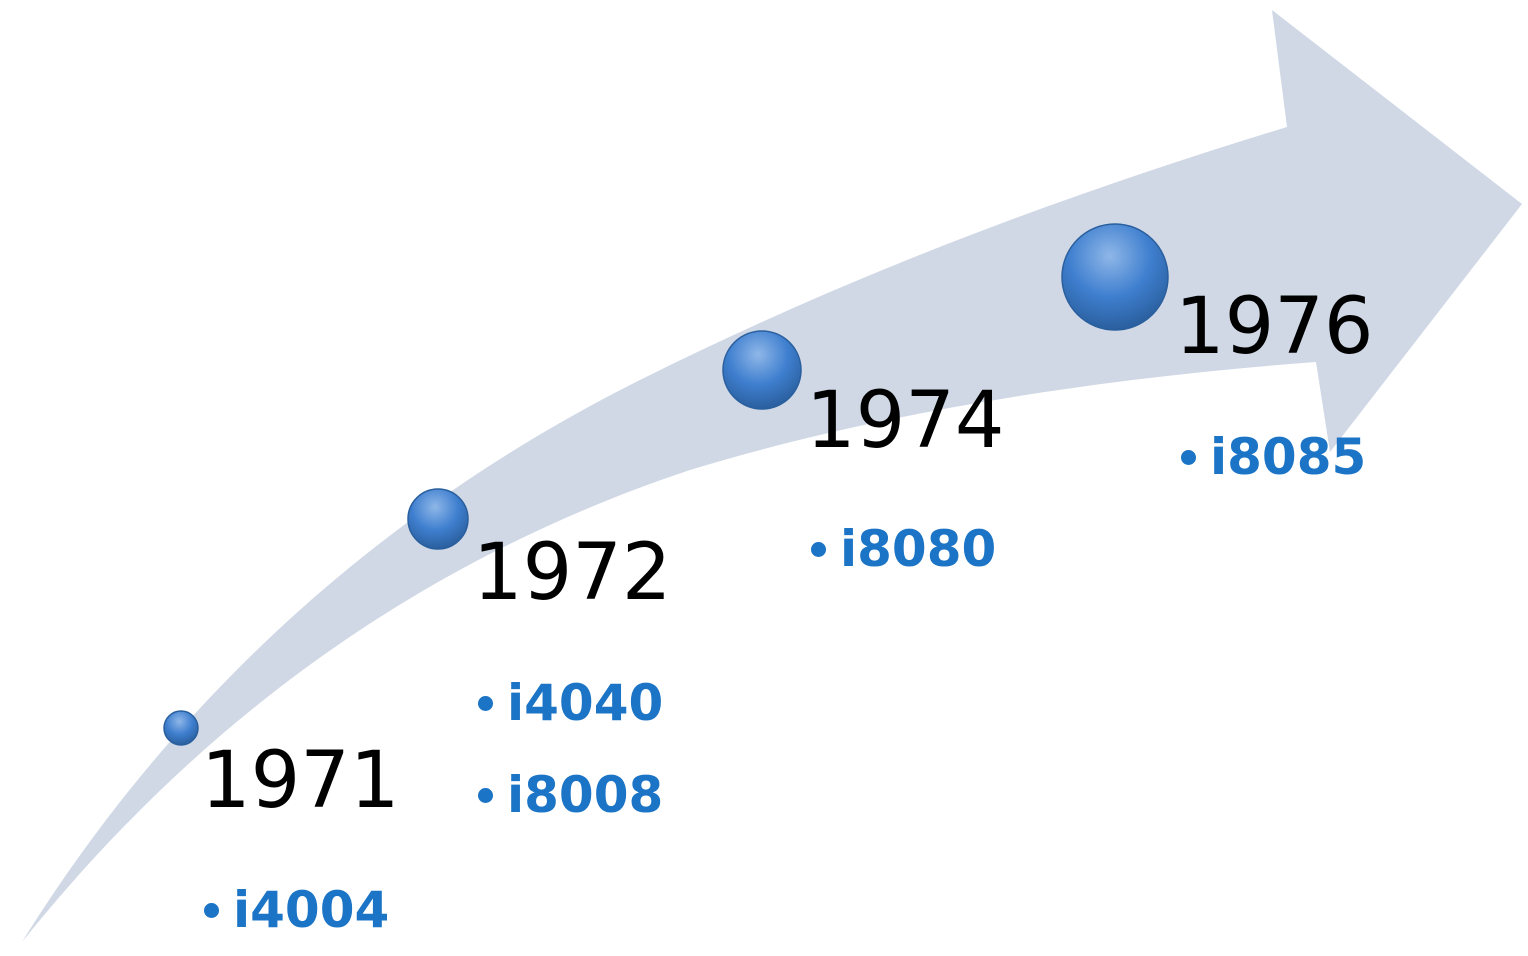 The height and width of the screenshot is (956, 1528). I want to click on list-item: i8085, so click(1273, 457).